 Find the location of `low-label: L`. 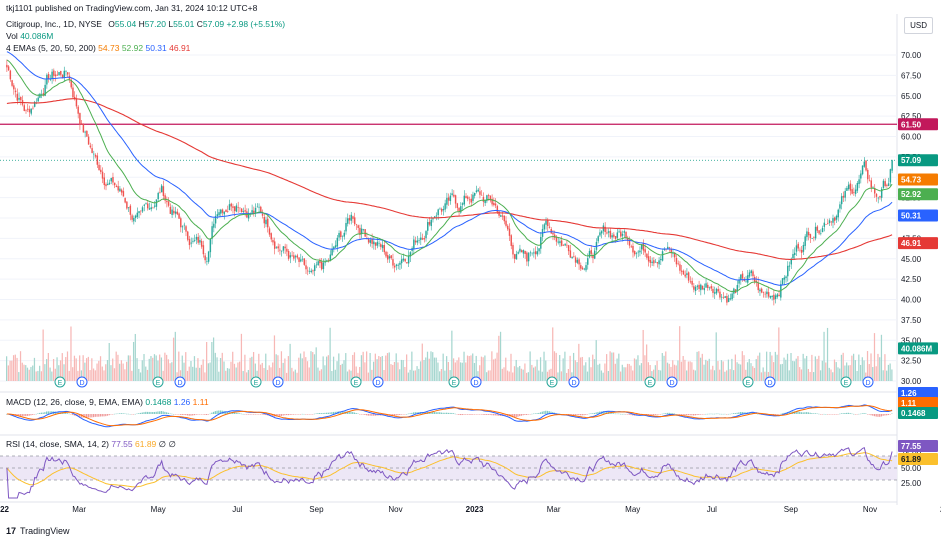

low-label: L is located at coordinates (171, 24).